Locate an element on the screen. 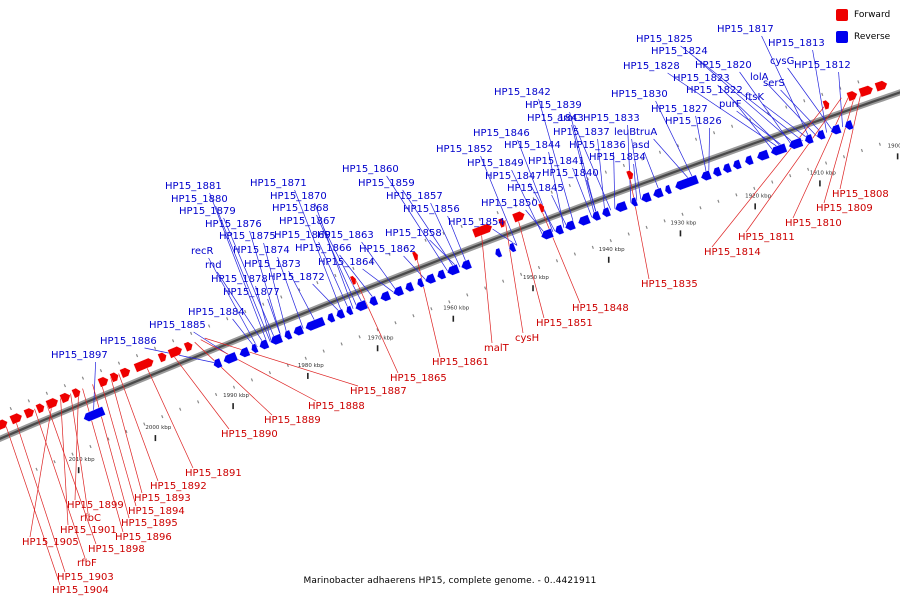 The width and height of the screenshot is (900, 600). reverse-gene-label: HP15_1849 is located at coordinates (495, 163).